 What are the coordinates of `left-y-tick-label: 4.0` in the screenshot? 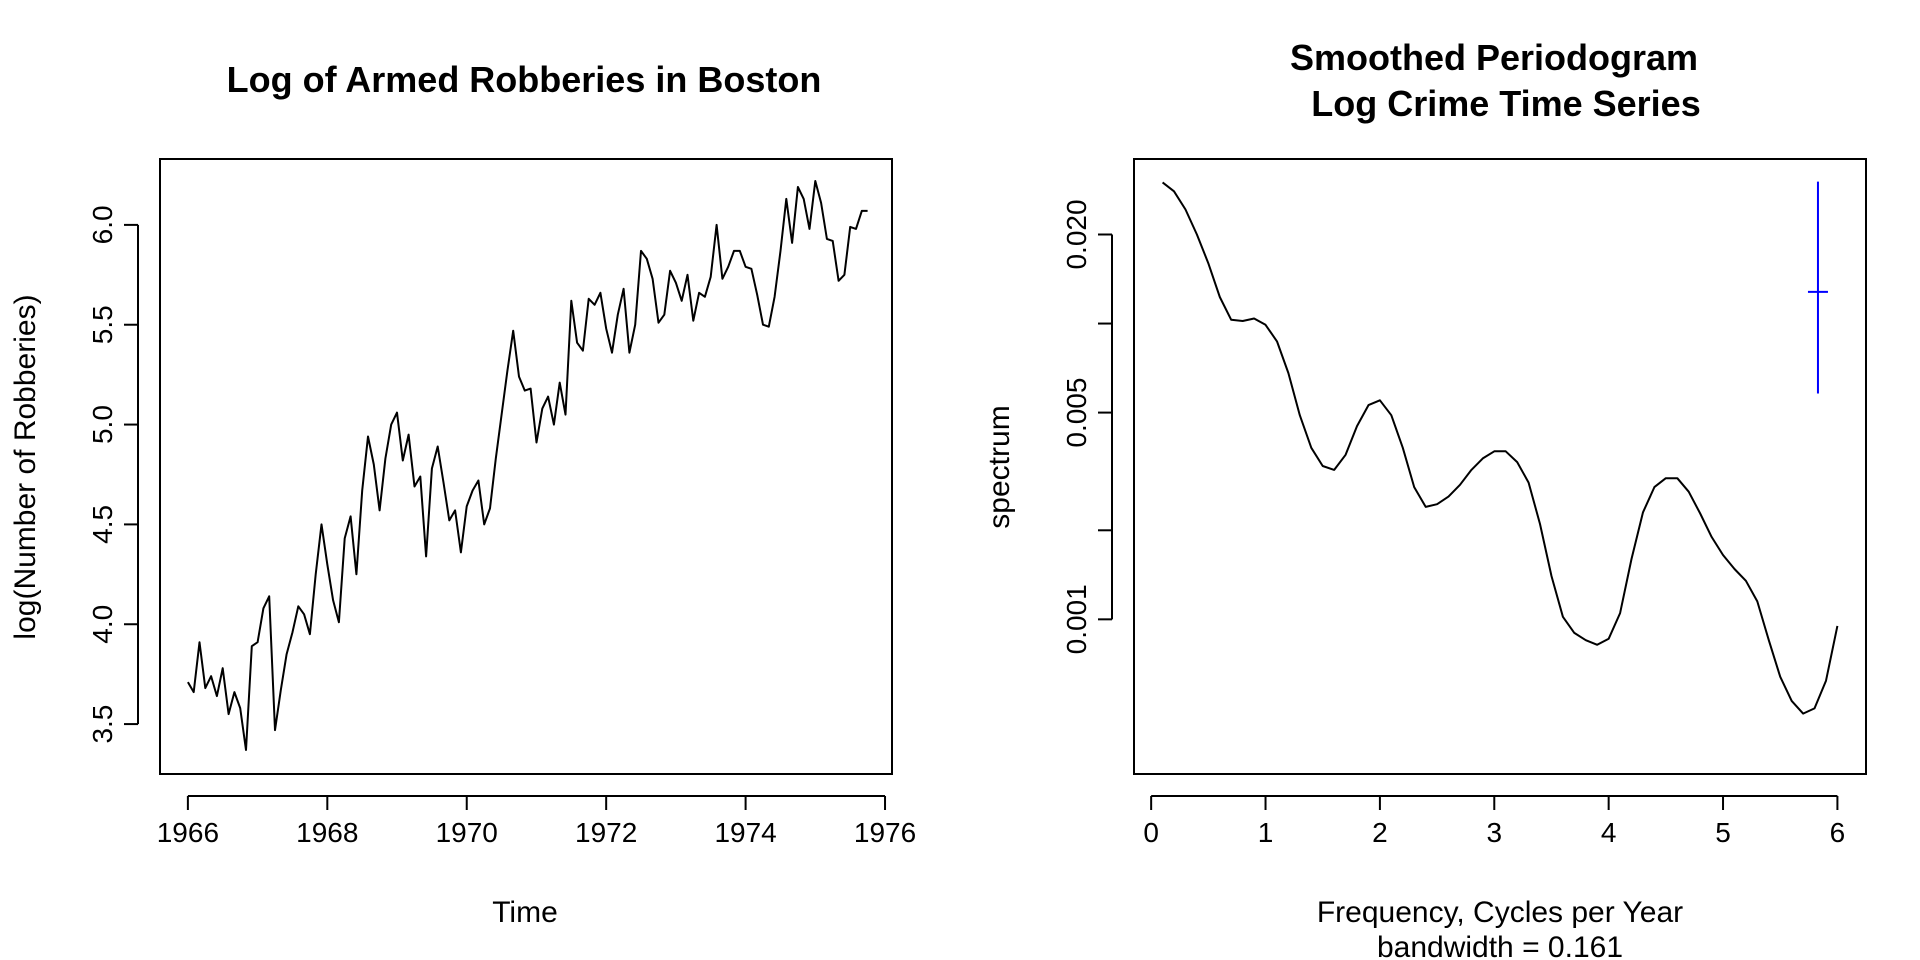 It's located at (102, 624).